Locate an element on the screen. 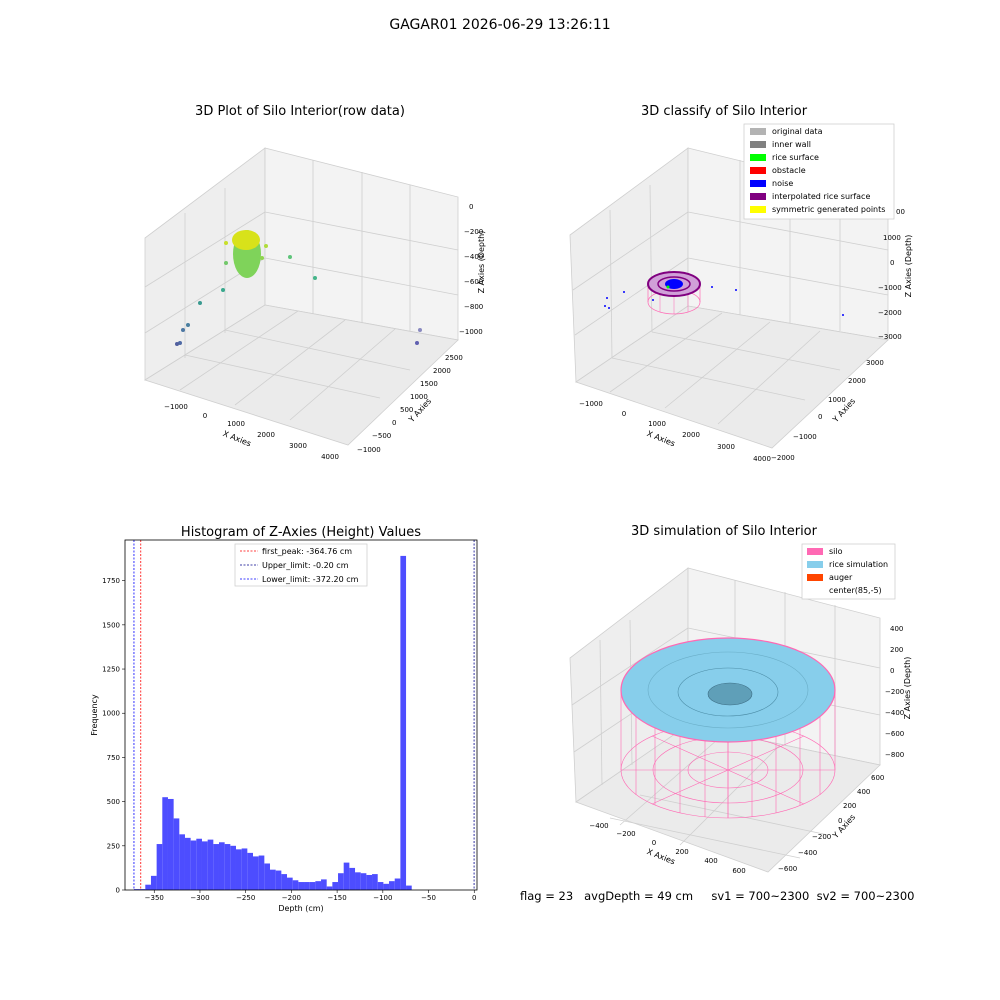 Image resolution: width=1000 pixels, height=1000 pixels. simulation-y-tick: −200 is located at coordinates (821, 837).